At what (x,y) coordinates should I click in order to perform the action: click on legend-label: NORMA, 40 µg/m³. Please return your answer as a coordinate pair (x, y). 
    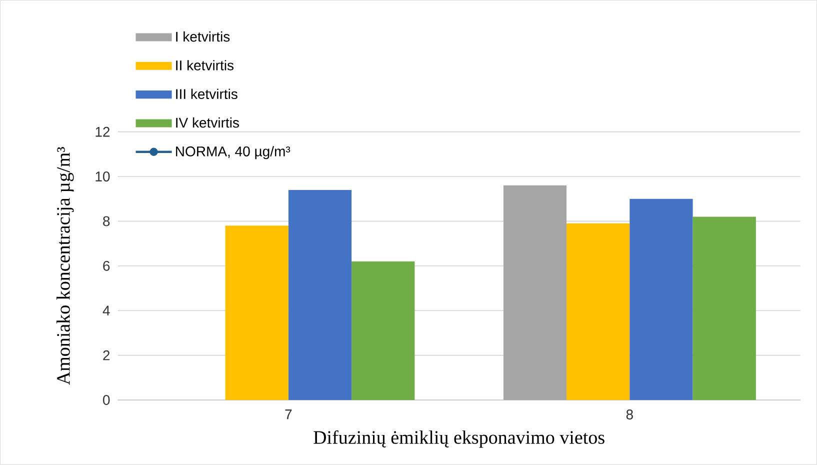
    Looking at the image, I should click on (233, 153).